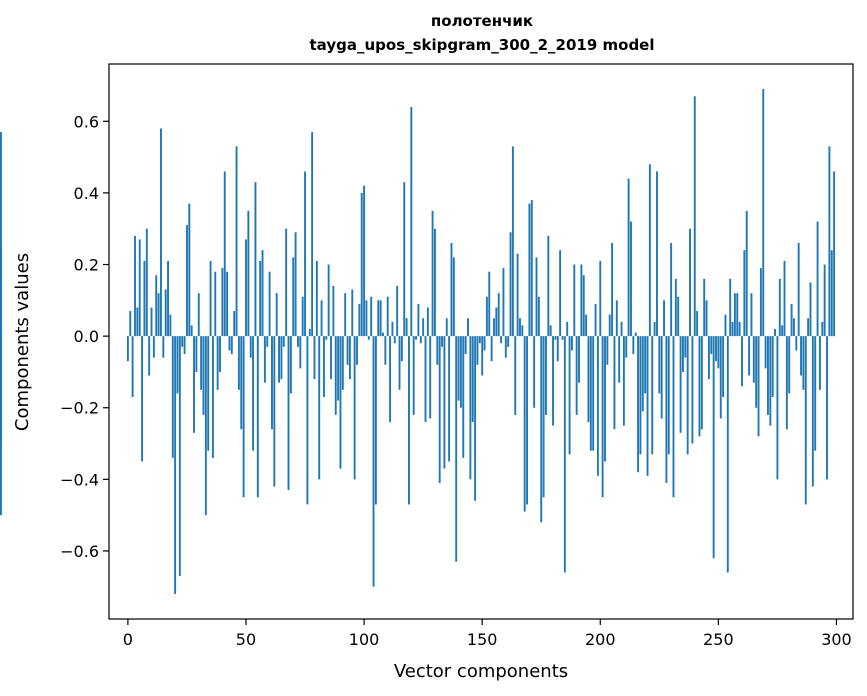 The width and height of the screenshot is (867, 696). I want to click on x-tick-label: 200, so click(600, 639).